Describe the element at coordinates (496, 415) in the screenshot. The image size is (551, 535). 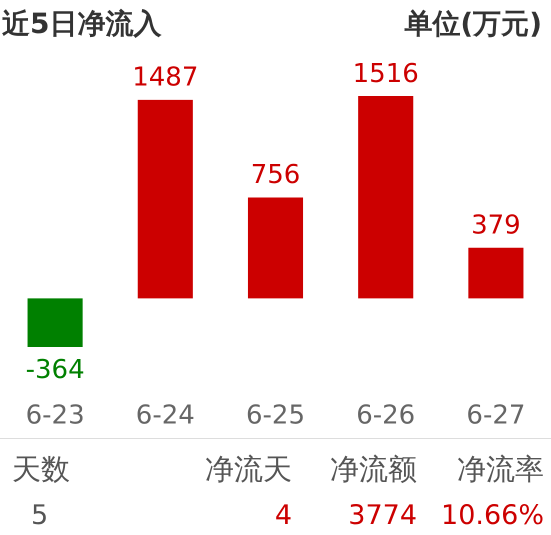
I see `x-tick-label: 6-27` at that location.